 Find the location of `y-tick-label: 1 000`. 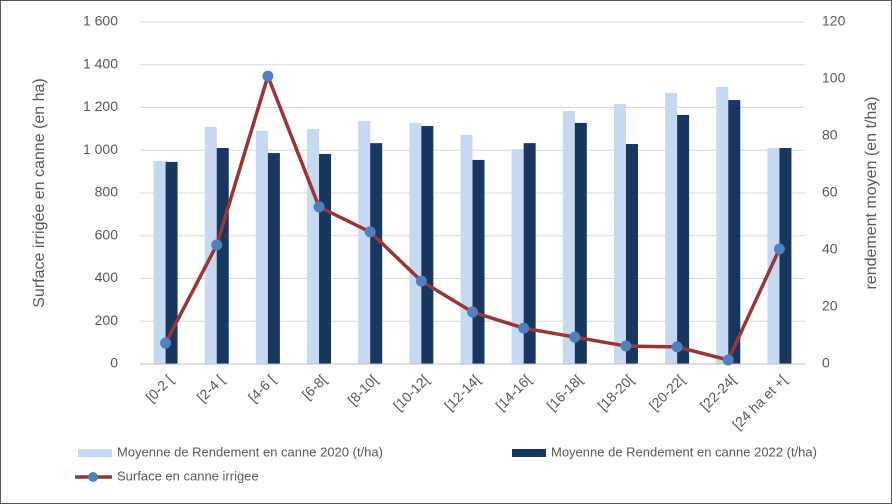

y-tick-label: 1 000 is located at coordinates (100, 149).